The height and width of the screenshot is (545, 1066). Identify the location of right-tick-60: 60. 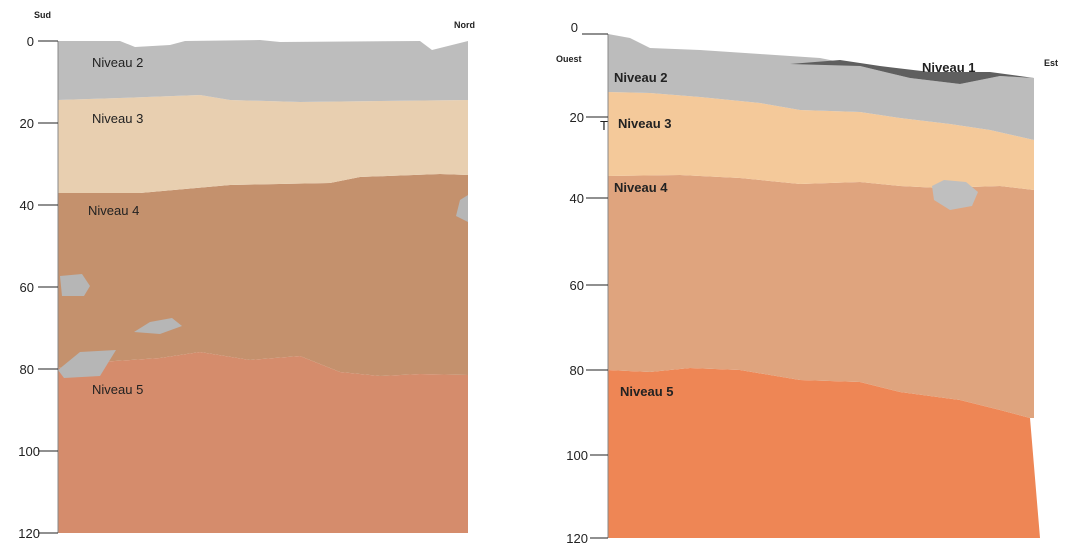
(577, 285).